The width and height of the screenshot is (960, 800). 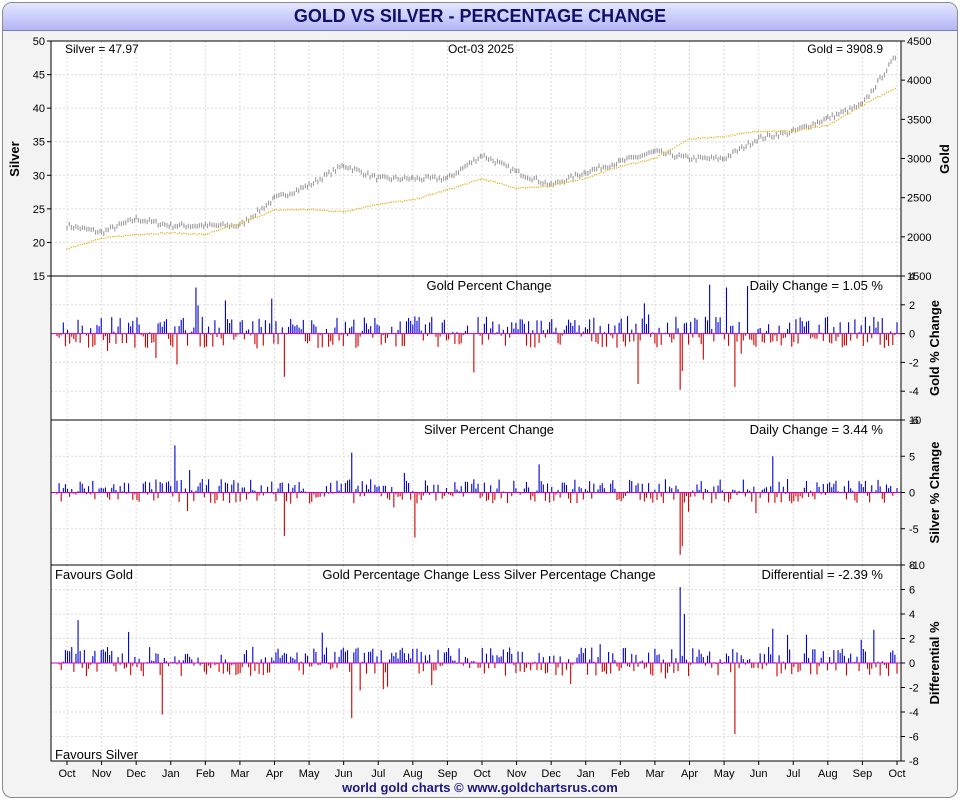 What do you see at coordinates (39, 143) in the screenshot?
I see `silver-axis-tick-label: 35` at bounding box center [39, 143].